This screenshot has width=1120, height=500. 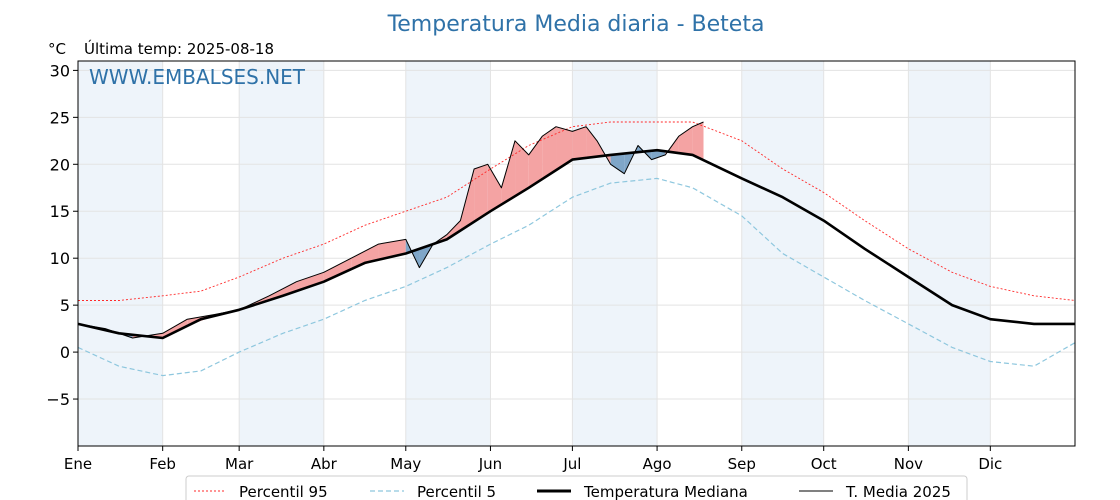 I want to click on y-tick-label: 20, so click(x=60, y=164).